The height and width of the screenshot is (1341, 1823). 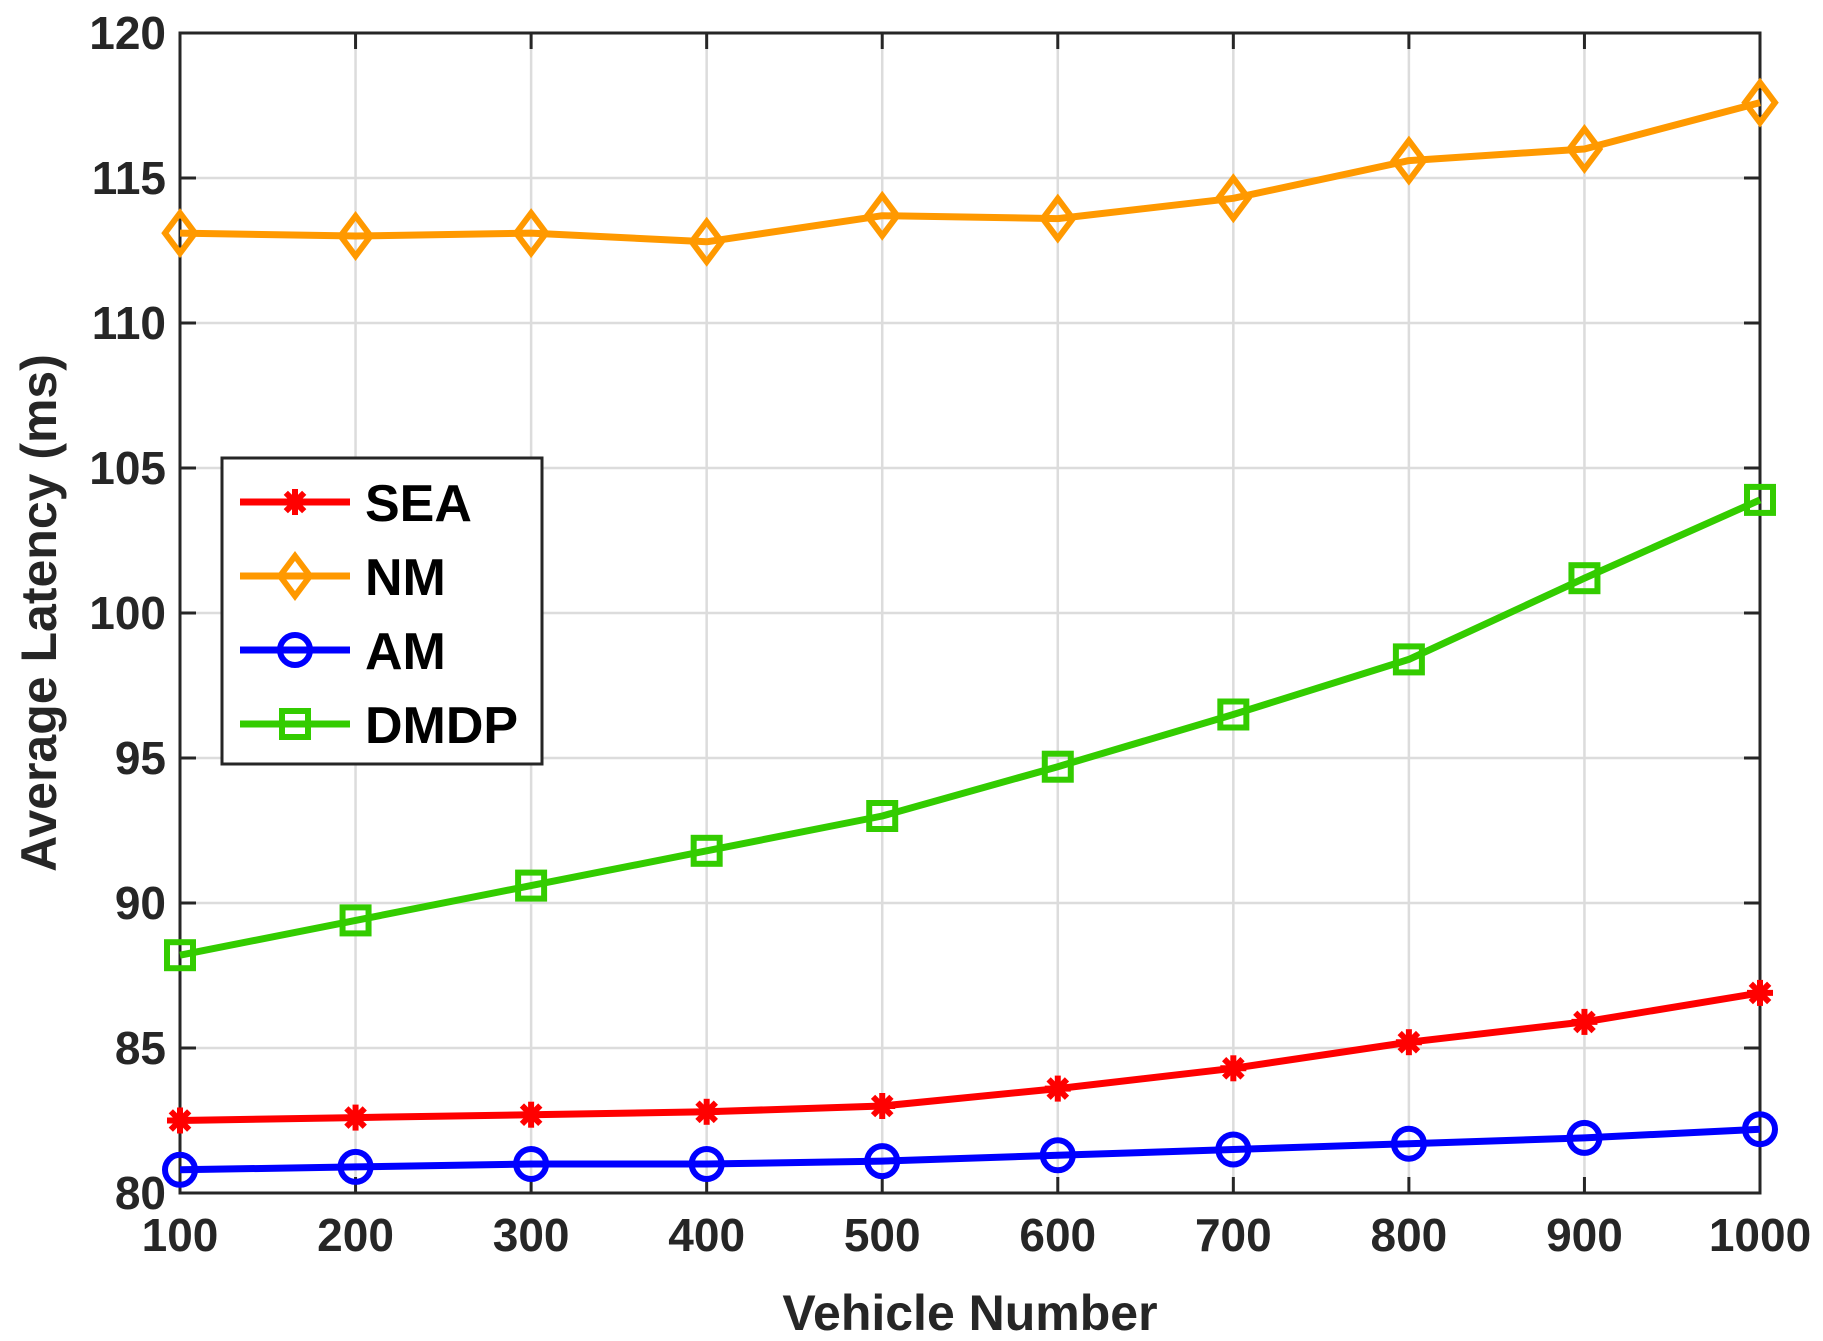 What do you see at coordinates (706, 1235) in the screenshot?
I see `x-tick-label: 400` at bounding box center [706, 1235].